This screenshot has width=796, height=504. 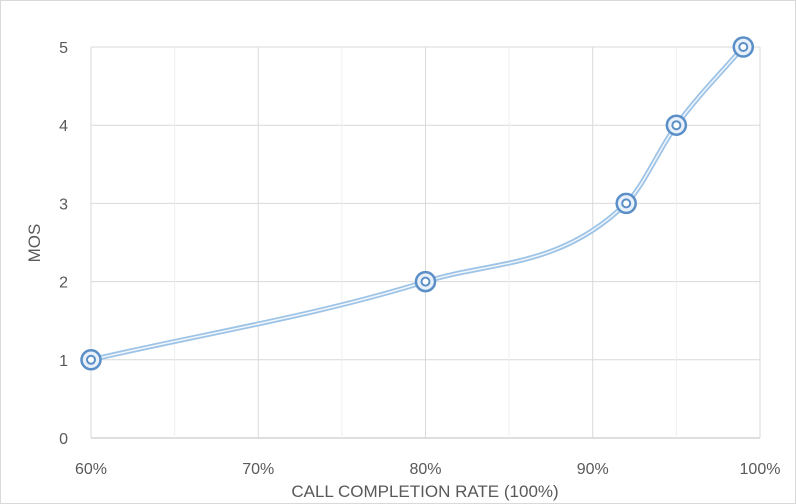 What do you see at coordinates (593, 469) in the screenshot?
I see `x-tick-label: 90%` at bounding box center [593, 469].